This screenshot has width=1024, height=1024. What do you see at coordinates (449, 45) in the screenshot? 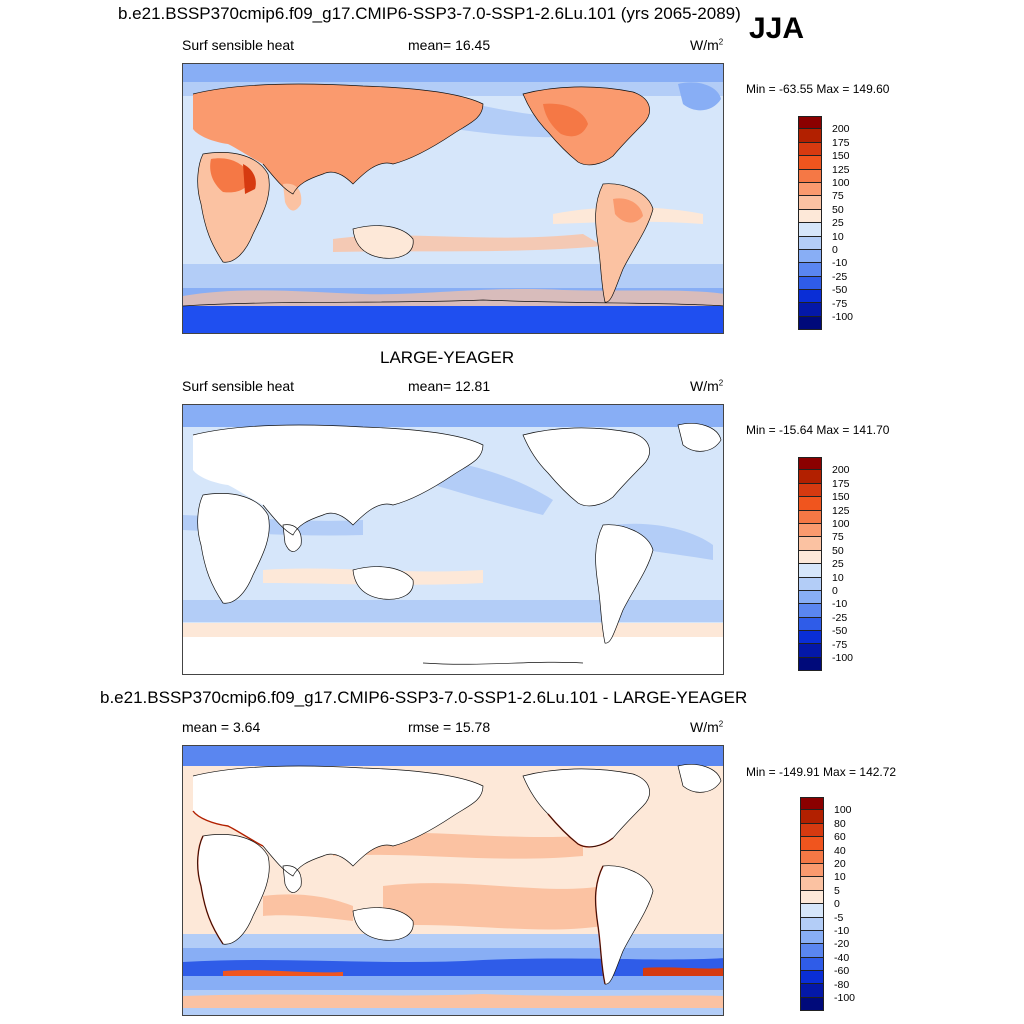
I see `panel1-mean-label: mean= 16.45` at bounding box center [449, 45].